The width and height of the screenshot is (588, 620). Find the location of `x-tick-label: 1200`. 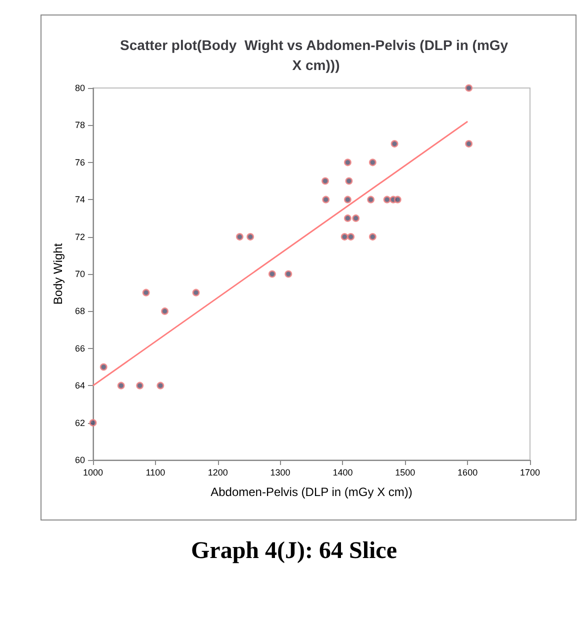

x-tick-label: 1200 is located at coordinates (218, 473).